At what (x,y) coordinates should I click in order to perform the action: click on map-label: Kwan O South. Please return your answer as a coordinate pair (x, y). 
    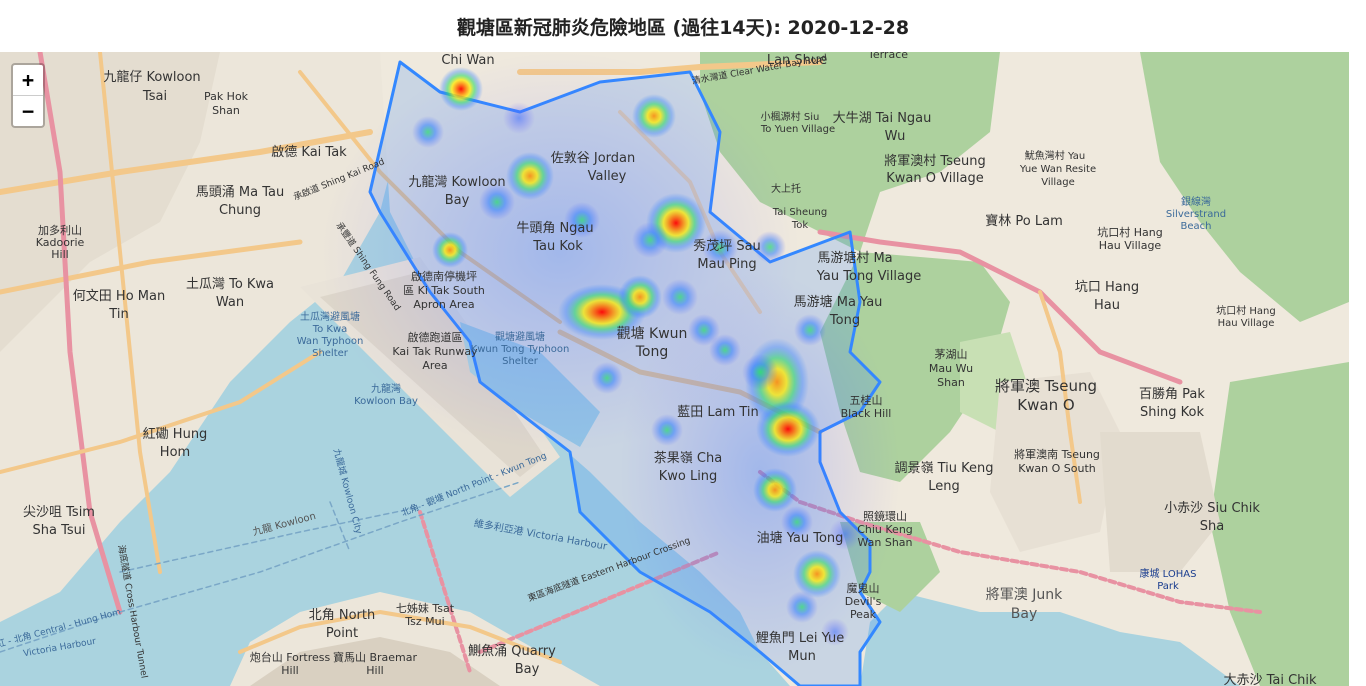
    Looking at the image, I should click on (1057, 468).